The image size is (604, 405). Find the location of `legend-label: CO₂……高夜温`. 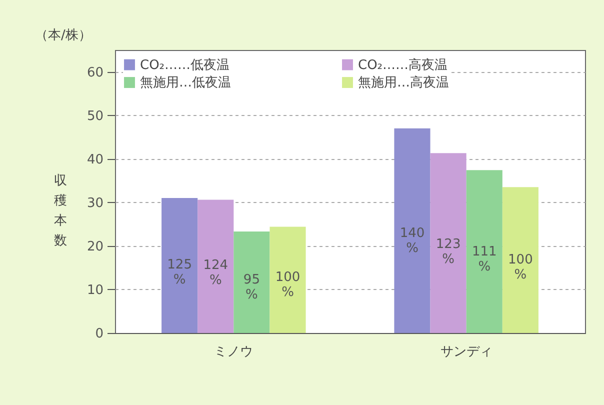

legend-label: CO₂……高夜温 is located at coordinates (403, 64).